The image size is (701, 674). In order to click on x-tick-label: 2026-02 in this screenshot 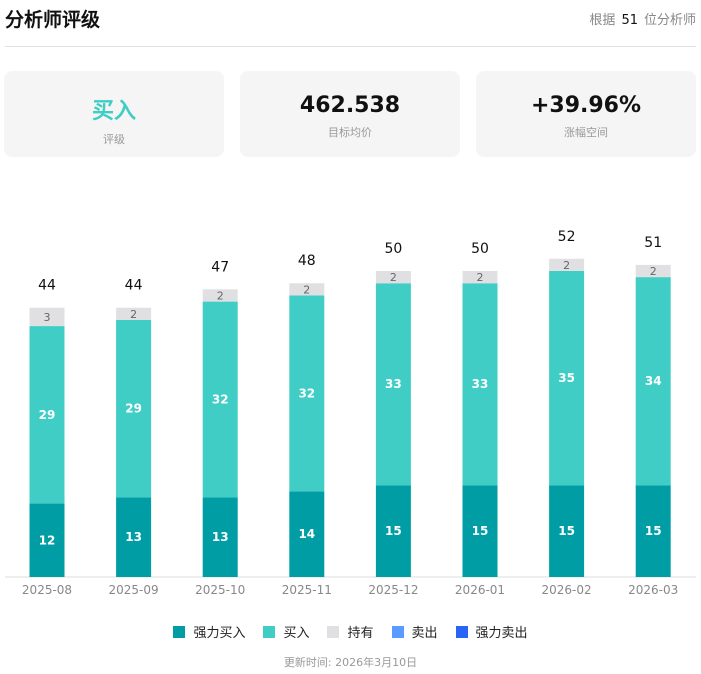, I will do `click(567, 590)`.